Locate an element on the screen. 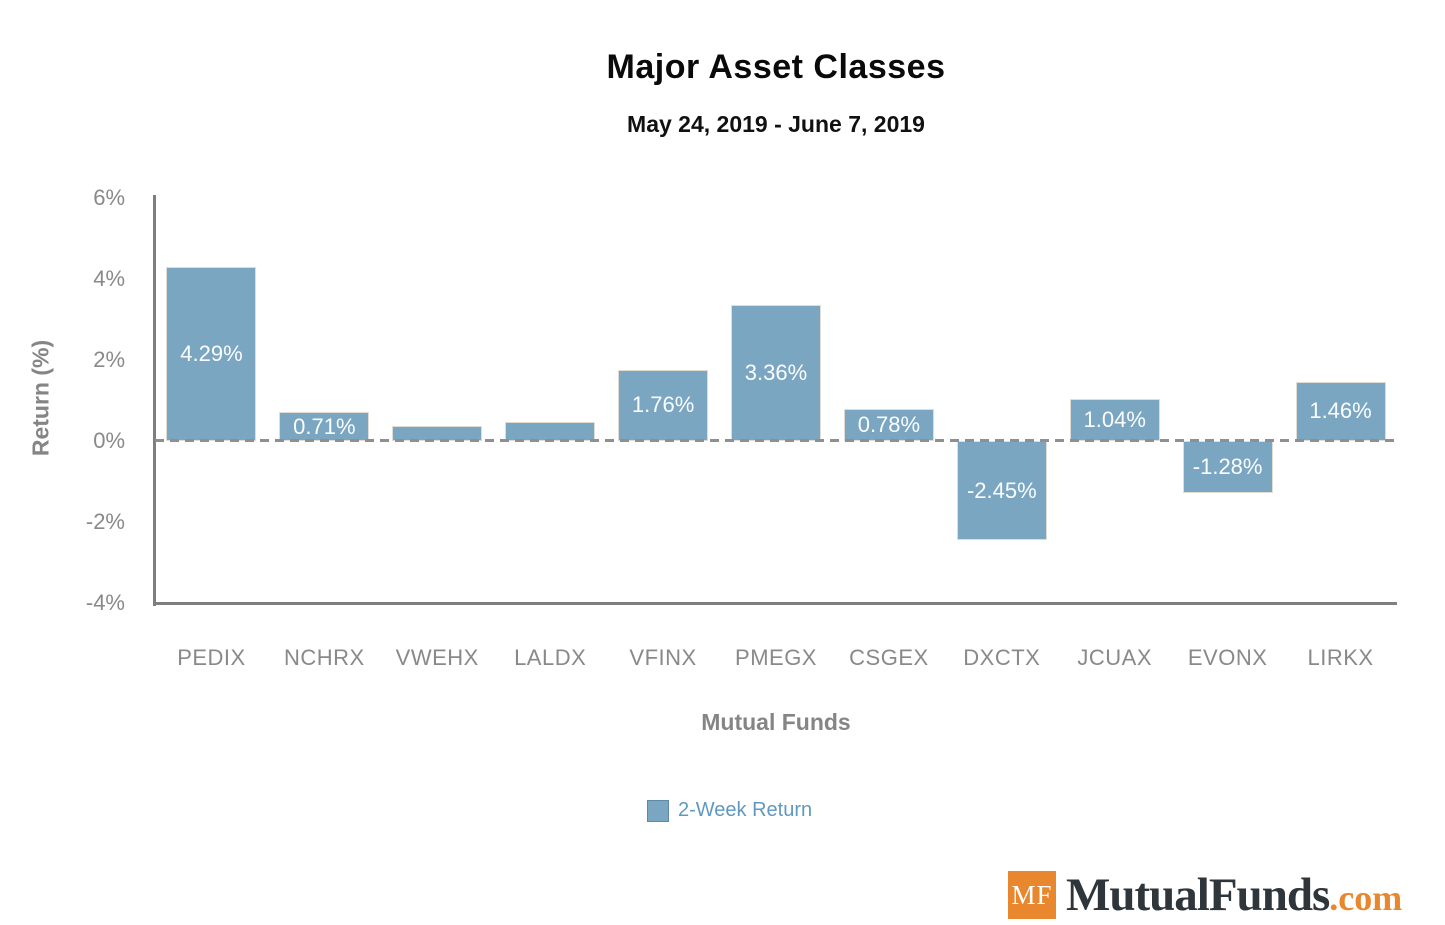  legend: 2-Week Return is located at coordinates (729, 810).